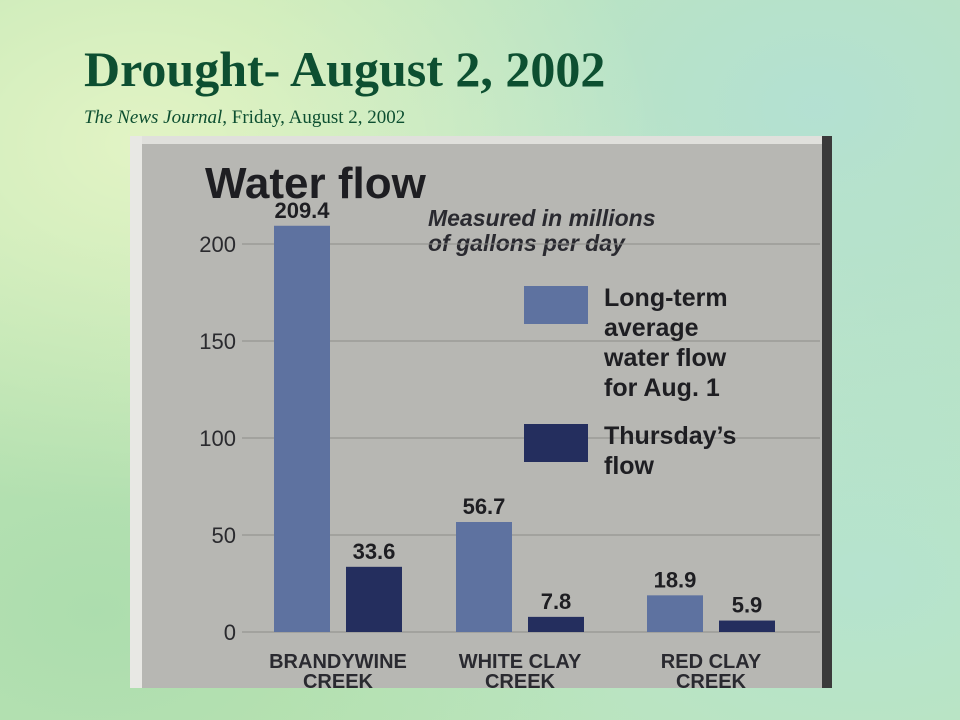 Image resolution: width=960 pixels, height=720 pixels. What do you see at coordinates (747, 605) in the screenshot?
I see `data-label-thursday-3: 5.9` at bounding box center [747, 605].